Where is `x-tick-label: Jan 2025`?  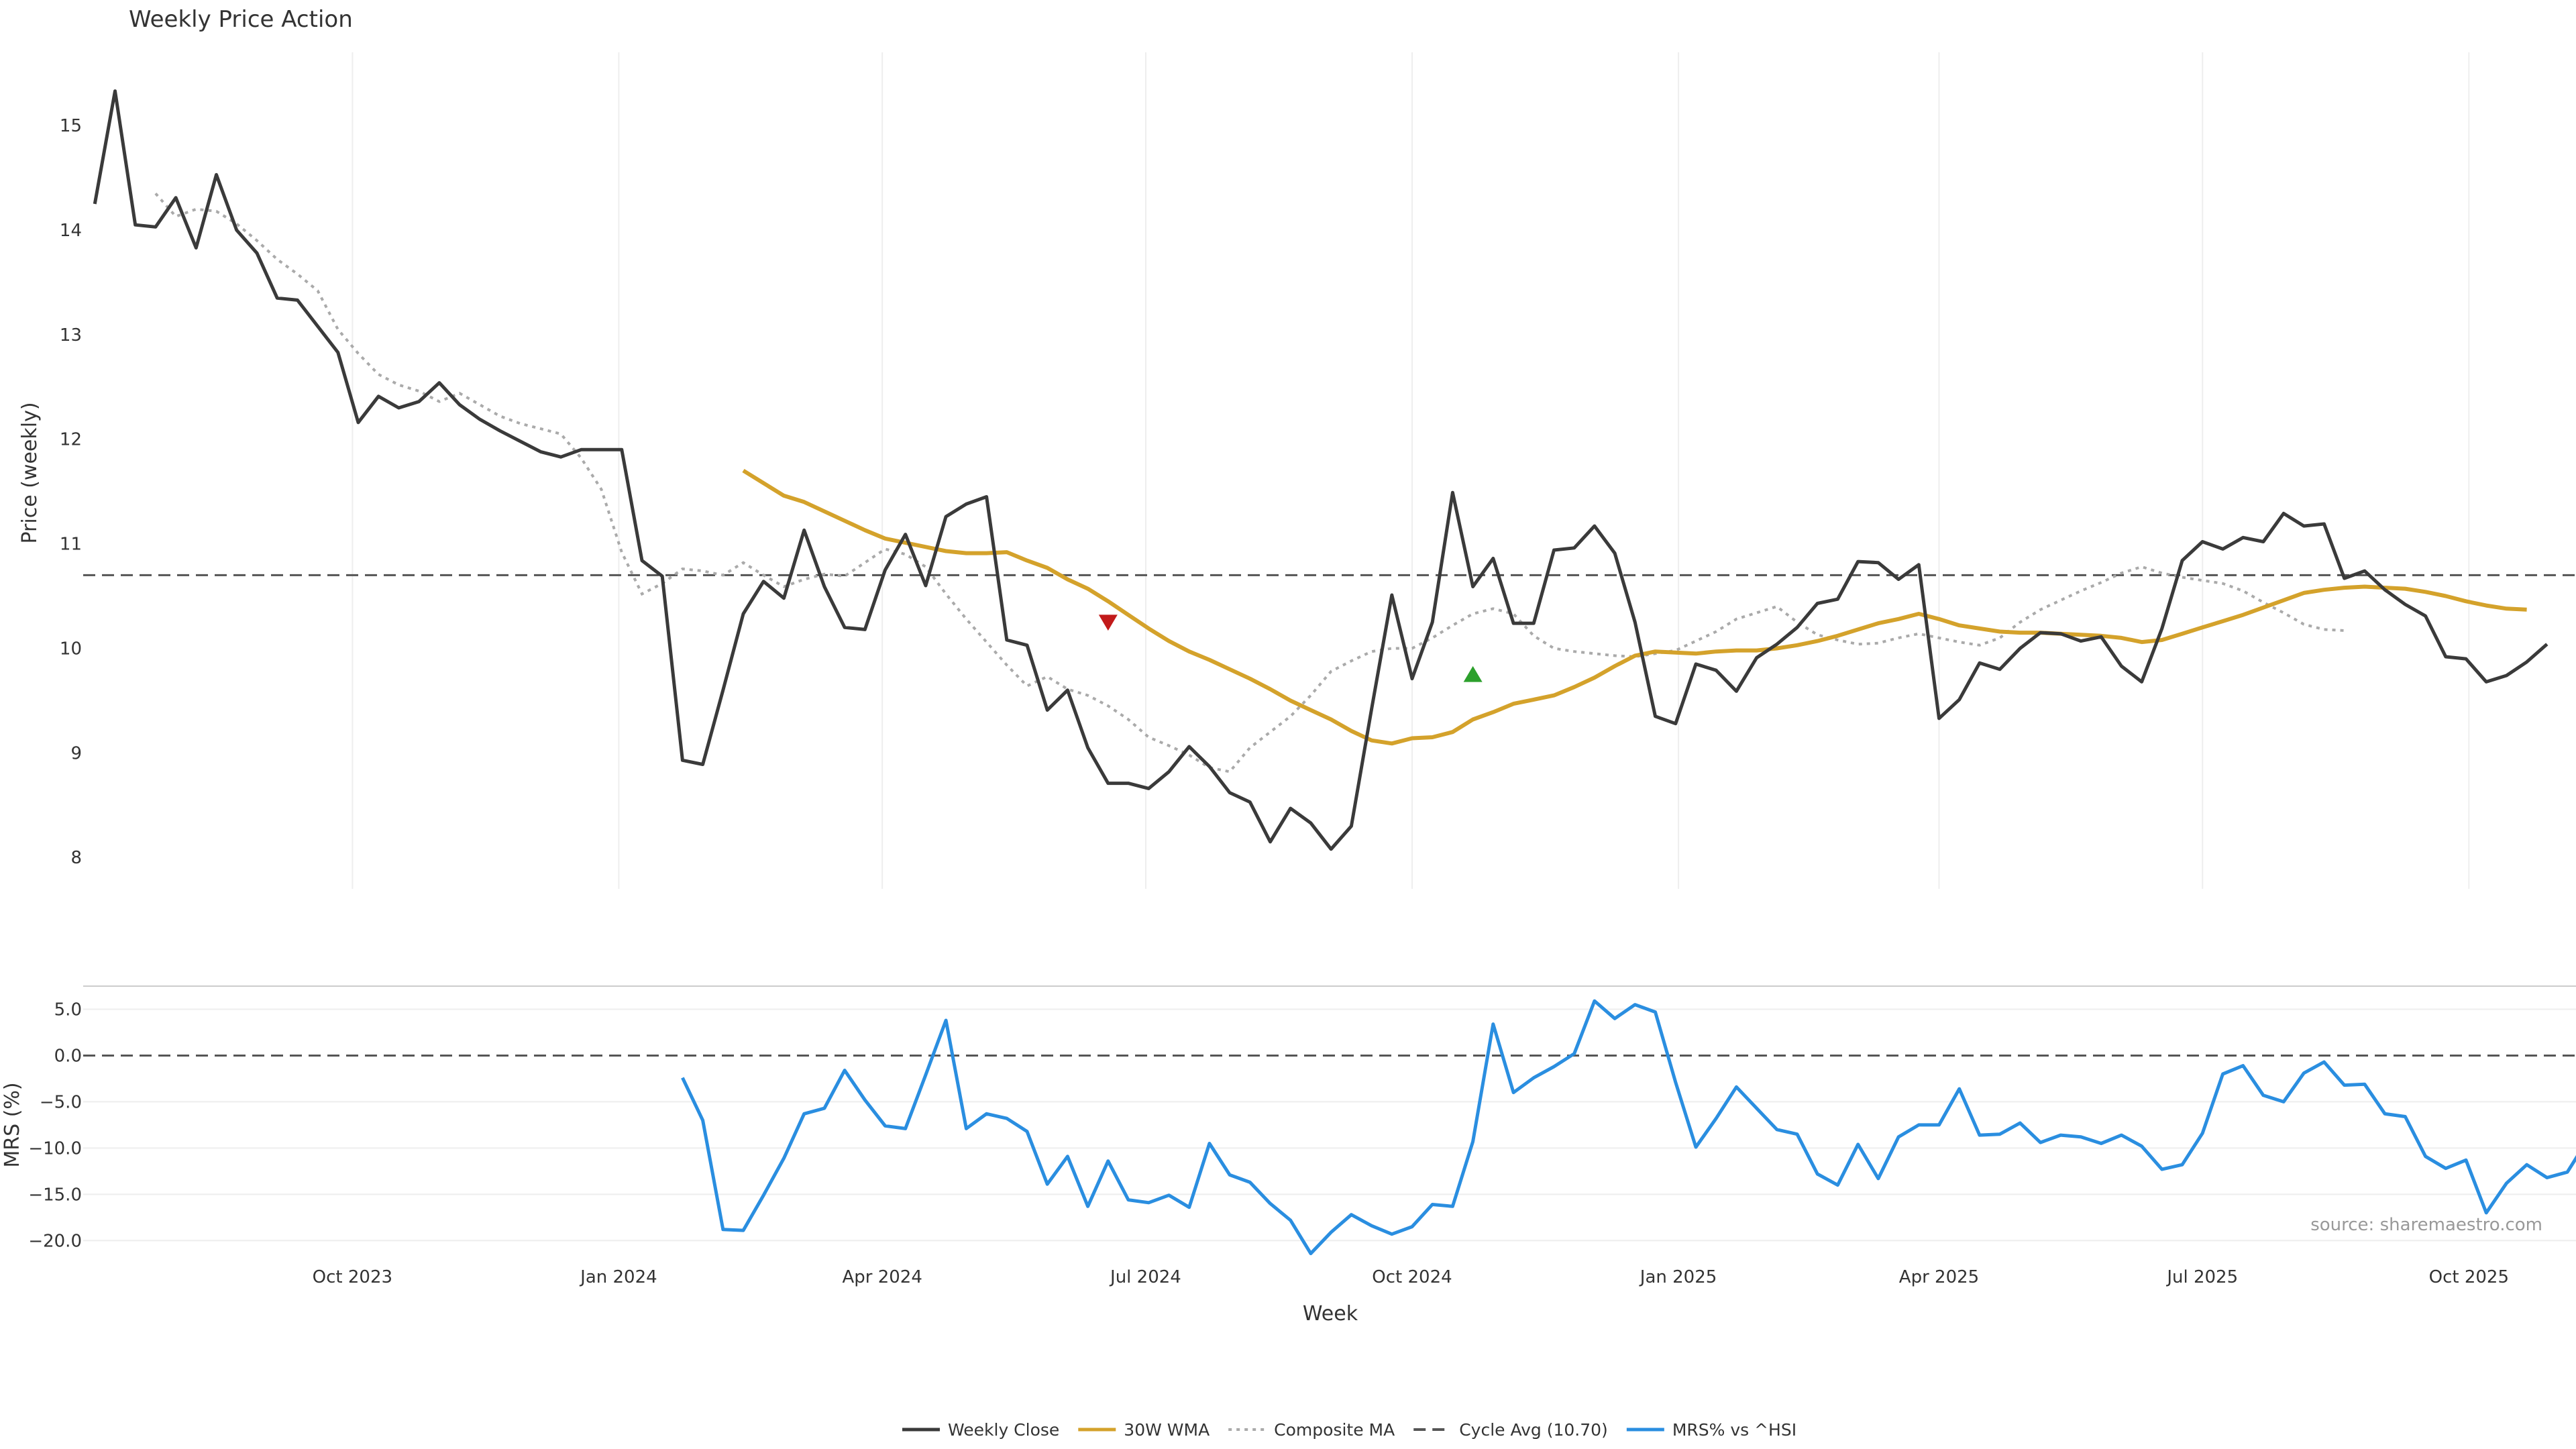 x-tick-label: Jan 2025 is located at coordinates (1678, 1277).